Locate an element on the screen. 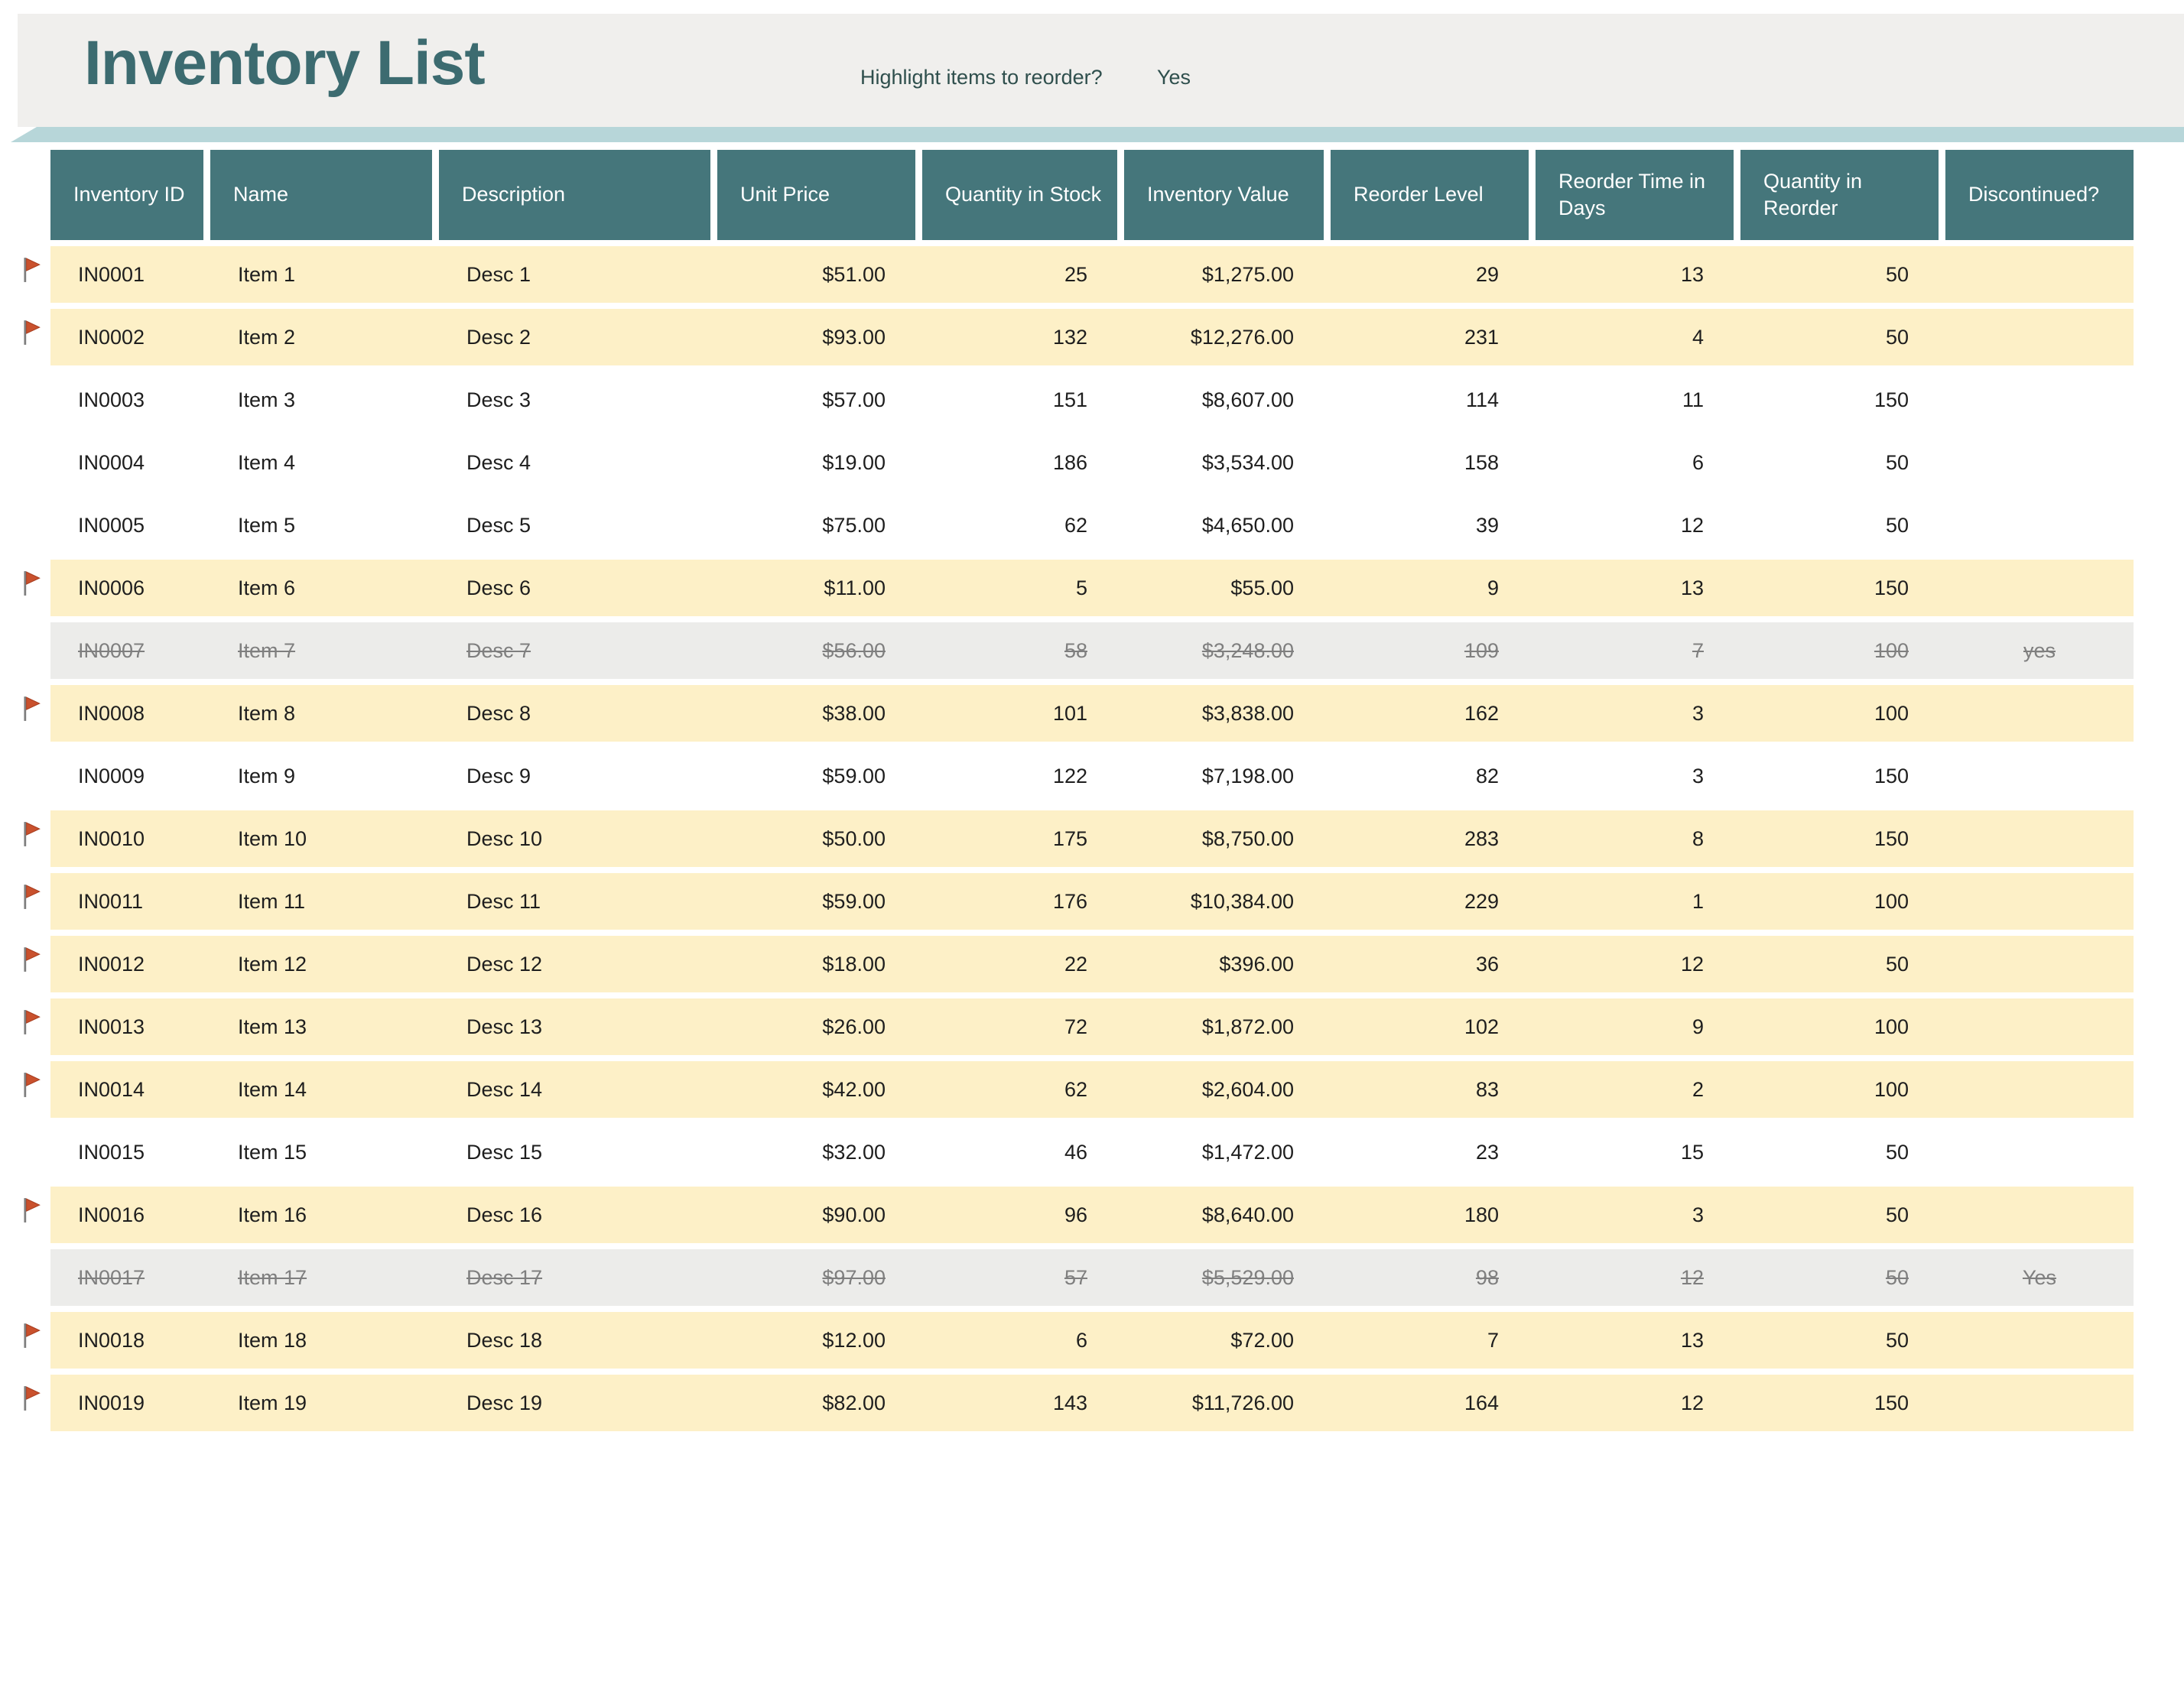 The width and height of the screenshot is (2184, 1682). cell-description: Desc 2 is located at coordinates (498, 337).